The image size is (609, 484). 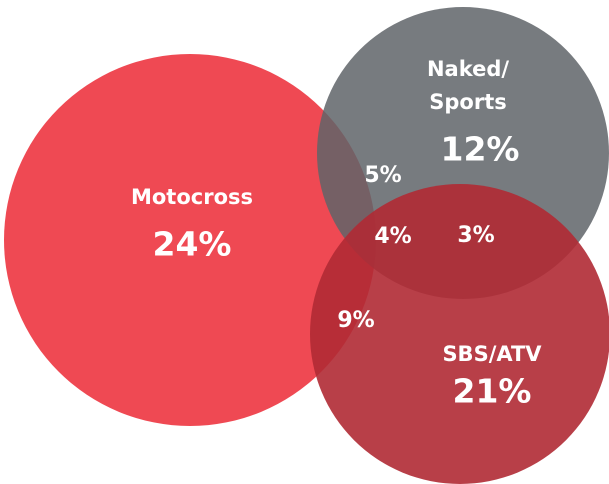 What do you see at coordinates (382, 175) in the screenshot?
I see `overlap-value: 5%` at bounding box center [382, 175].